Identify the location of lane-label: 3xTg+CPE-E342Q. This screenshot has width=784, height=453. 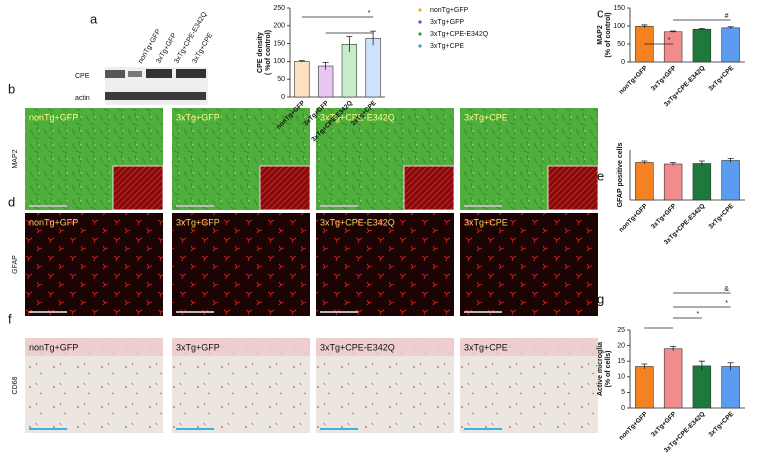
(190, 38).